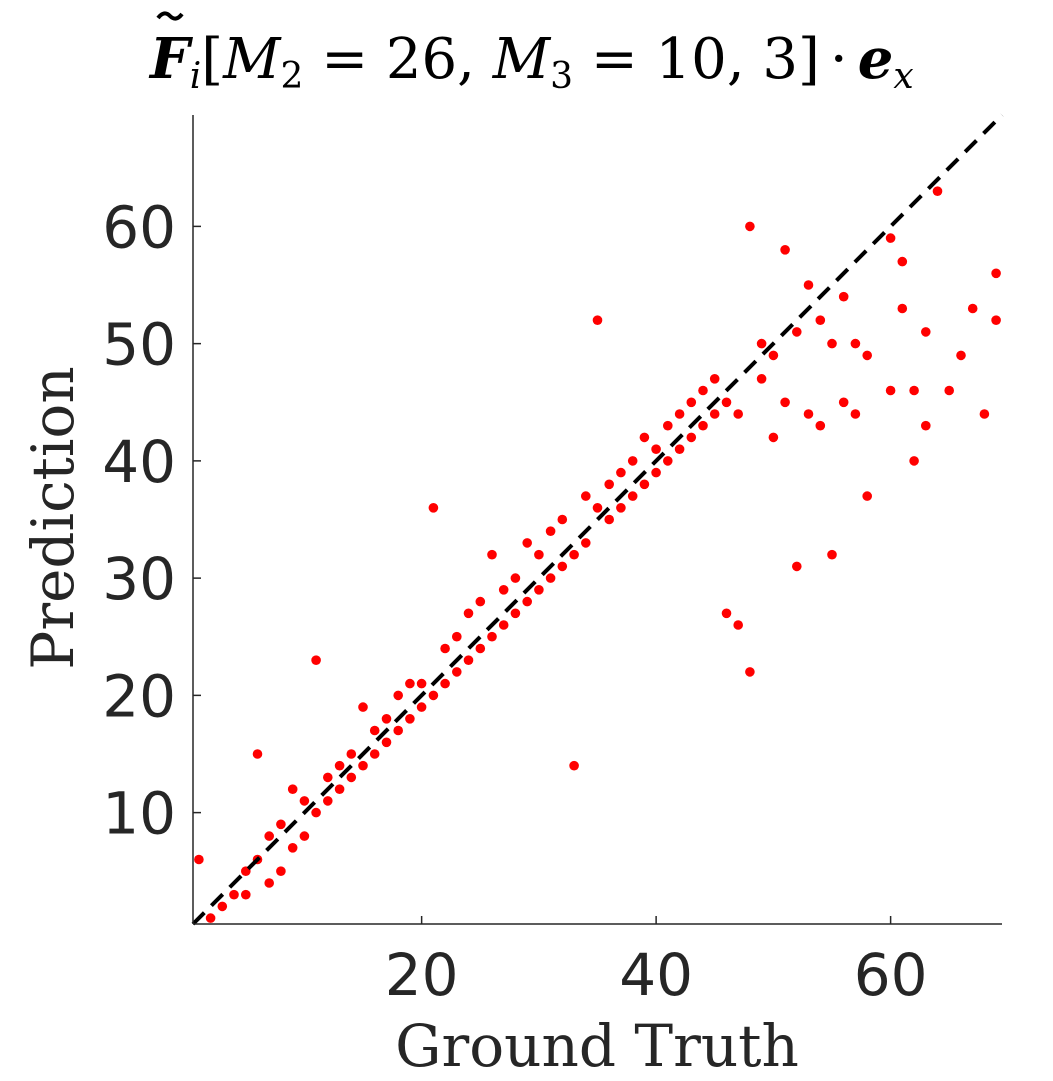 This screenshot has height=1081, width=1053. What do you see at coordinates (522, 59) in the screenshot?
I see `title-M3: M` at bounding box center [522, 59].